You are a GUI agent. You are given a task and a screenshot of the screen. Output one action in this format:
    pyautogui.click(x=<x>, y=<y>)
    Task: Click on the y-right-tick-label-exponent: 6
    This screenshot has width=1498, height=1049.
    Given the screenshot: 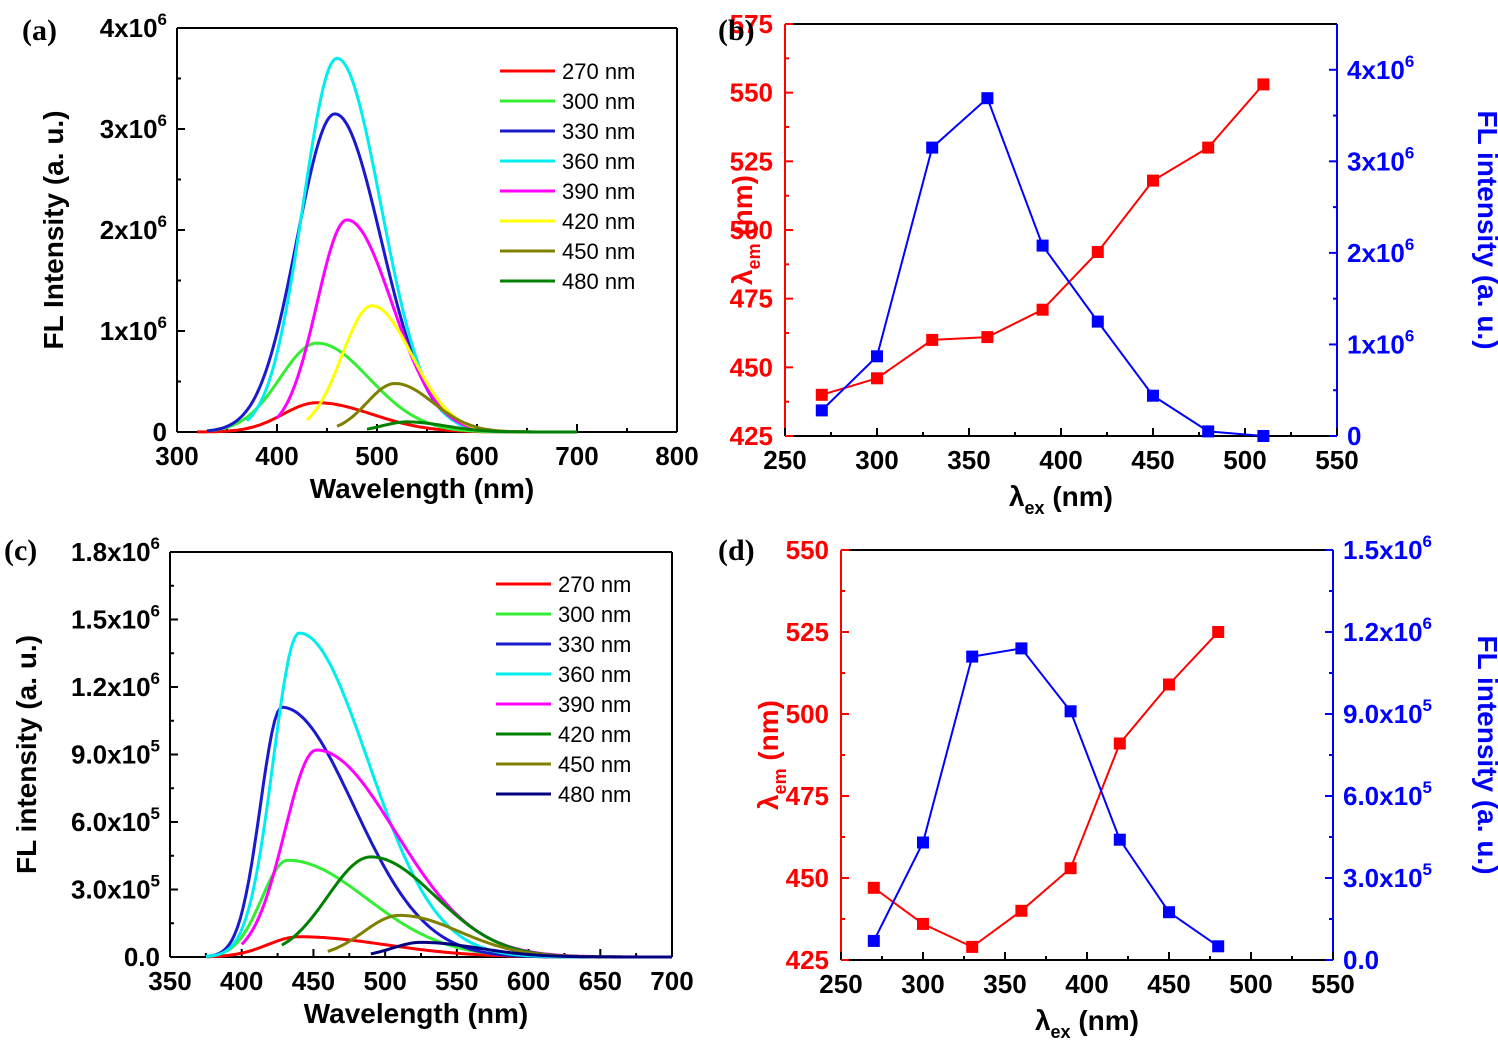 What is the action you would take?
    pyautogui.click(x=1427, y=541)
    